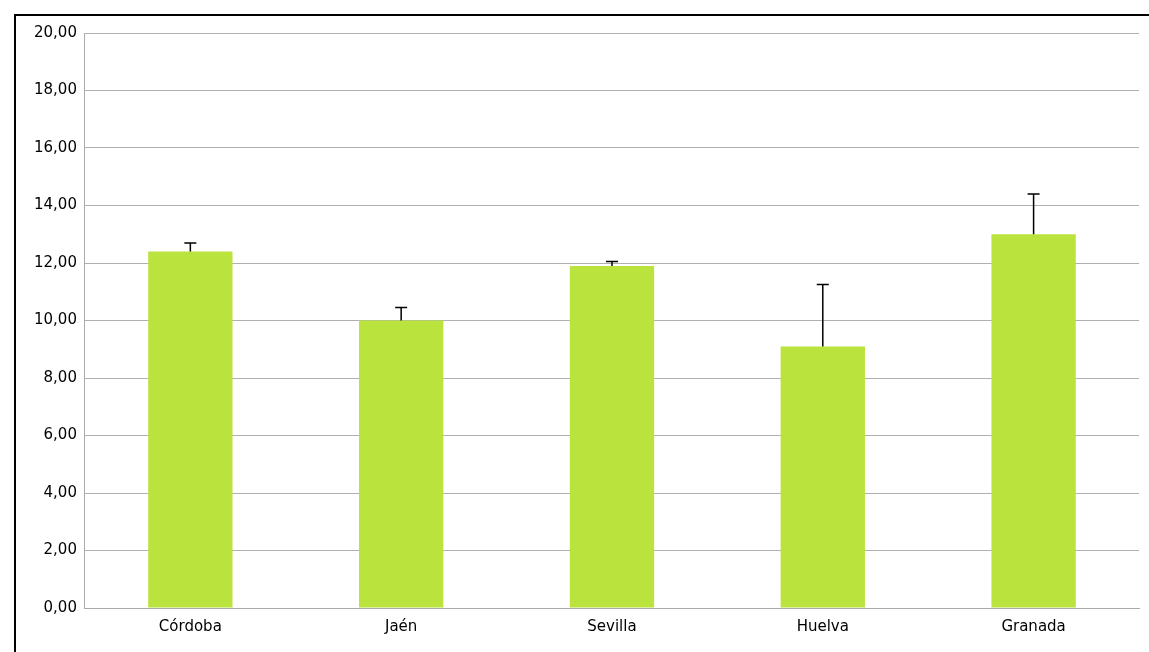 The image size is (1149, 652). What do you see at coordinates (822, 625) in the screenshot?
I see `x-tick-label: Huelva` at bounding box center [822, 625].